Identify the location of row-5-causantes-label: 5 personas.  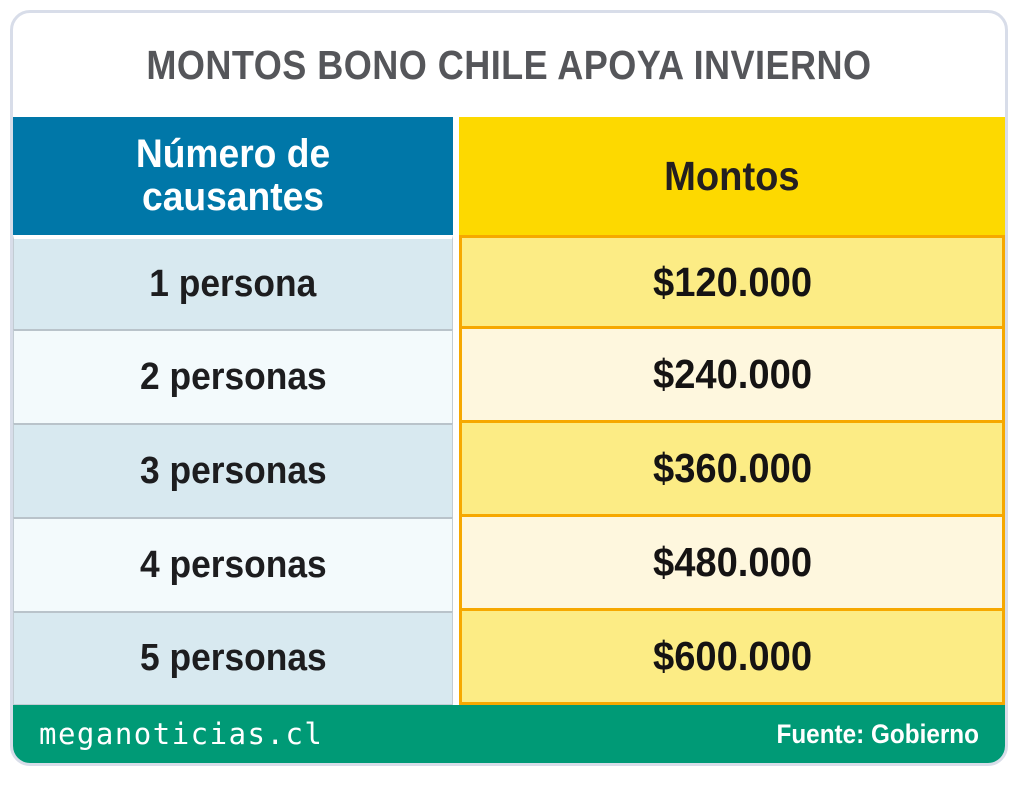
(233, 658).